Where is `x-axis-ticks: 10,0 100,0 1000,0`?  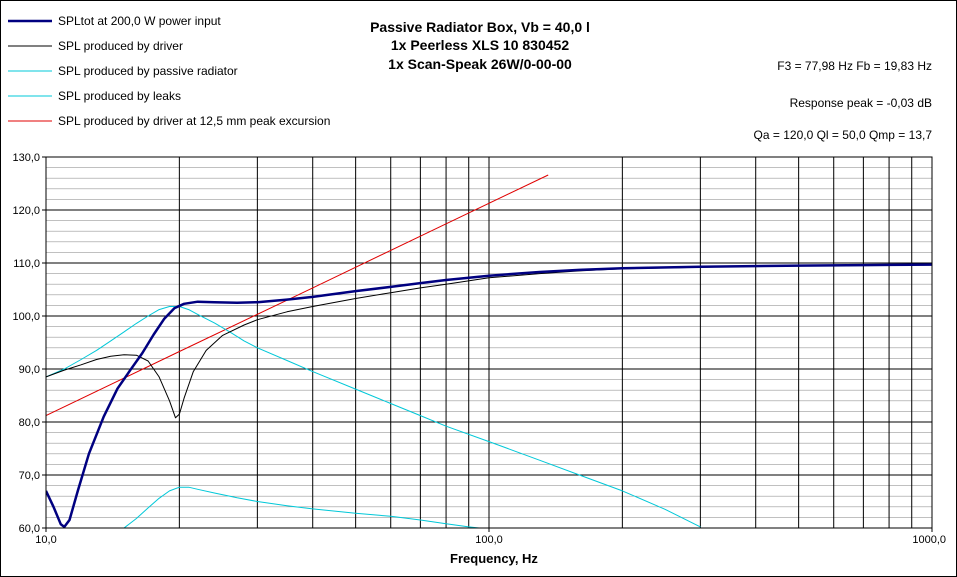 x-axis-ticks: 10,0 100,0 1000,0 is located at coordinates (490, 537).